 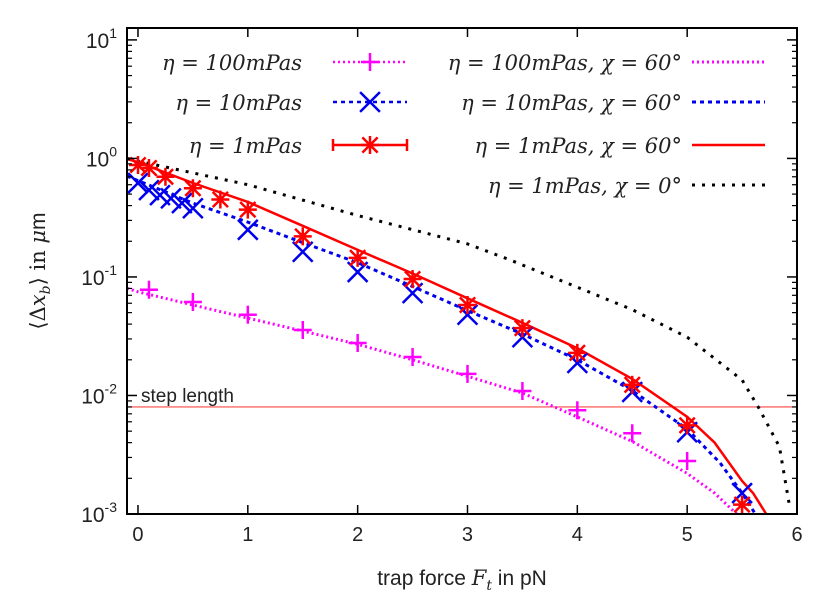 I want to click on legend-entry: η = 10mPas, χ = 60°, so click(x=613, y=103).